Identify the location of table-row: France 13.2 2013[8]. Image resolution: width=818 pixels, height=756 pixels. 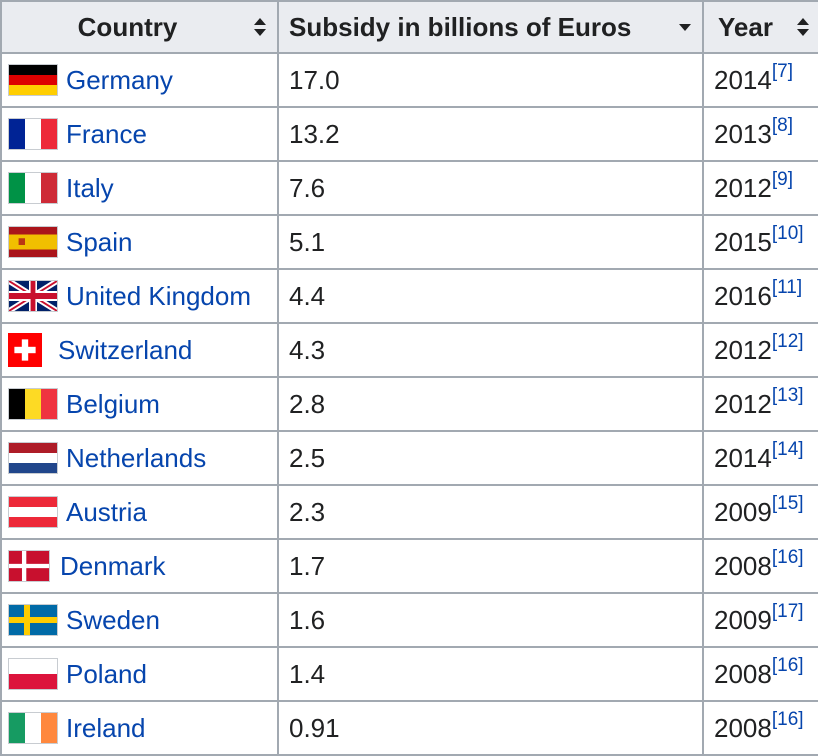
(409, 134).